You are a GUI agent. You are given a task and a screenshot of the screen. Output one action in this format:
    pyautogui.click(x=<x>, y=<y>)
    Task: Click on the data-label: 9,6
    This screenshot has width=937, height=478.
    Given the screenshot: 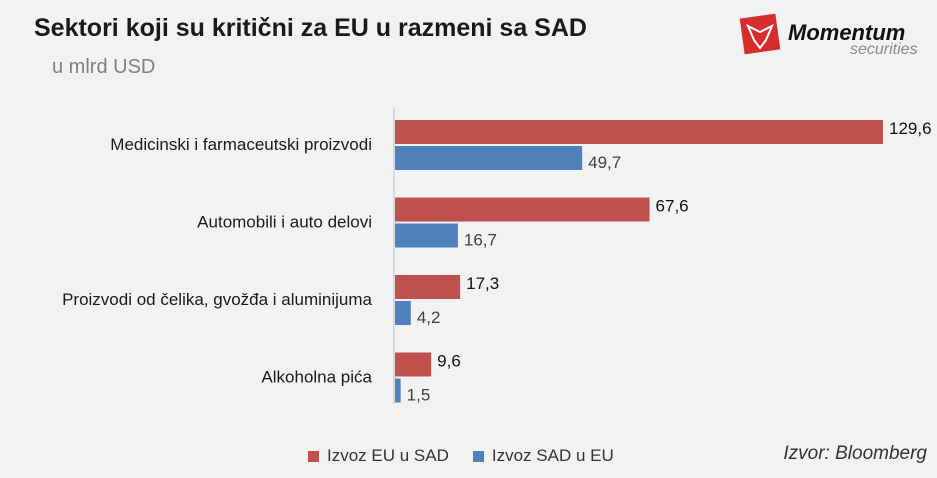 What is the action you would take?
    pyautogui.click(x=449, y=361)
    